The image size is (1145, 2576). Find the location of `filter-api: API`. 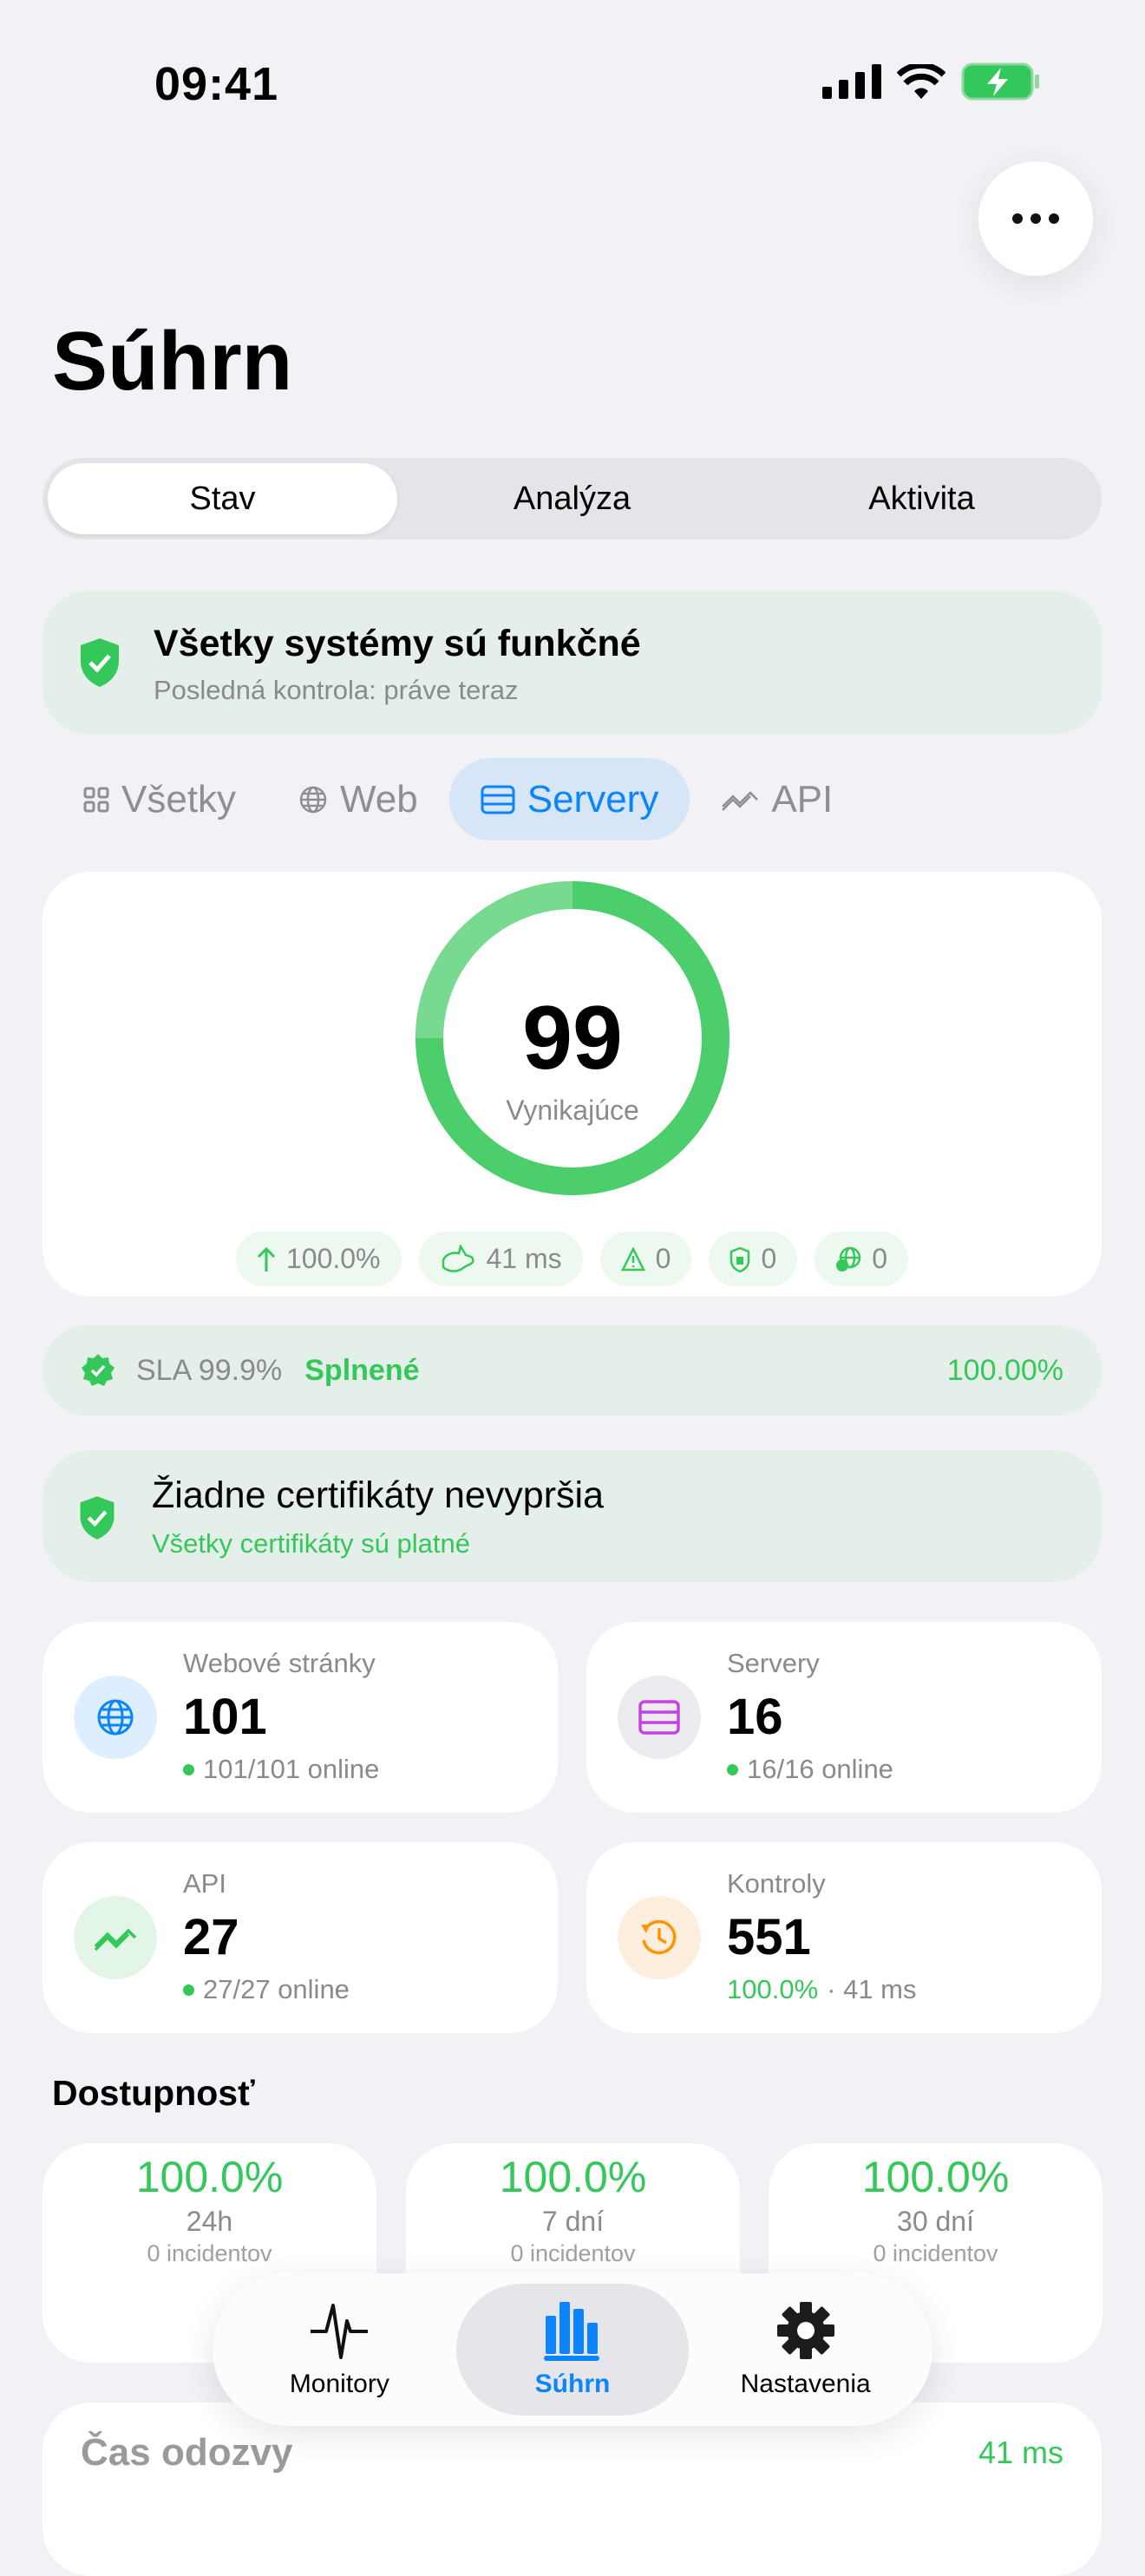

filter-api: API is located at coordinates (777, 799).